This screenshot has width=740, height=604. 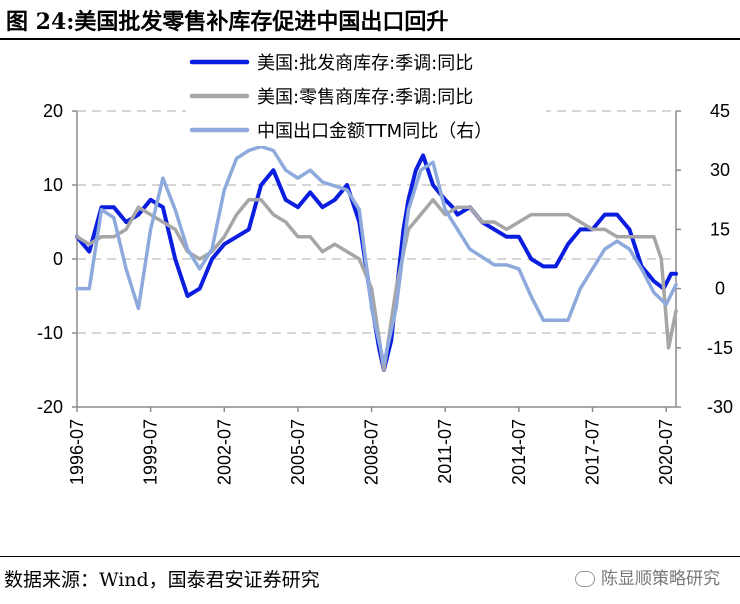 I want to click on right-tick-label: 45, so click(x=720, y=111).